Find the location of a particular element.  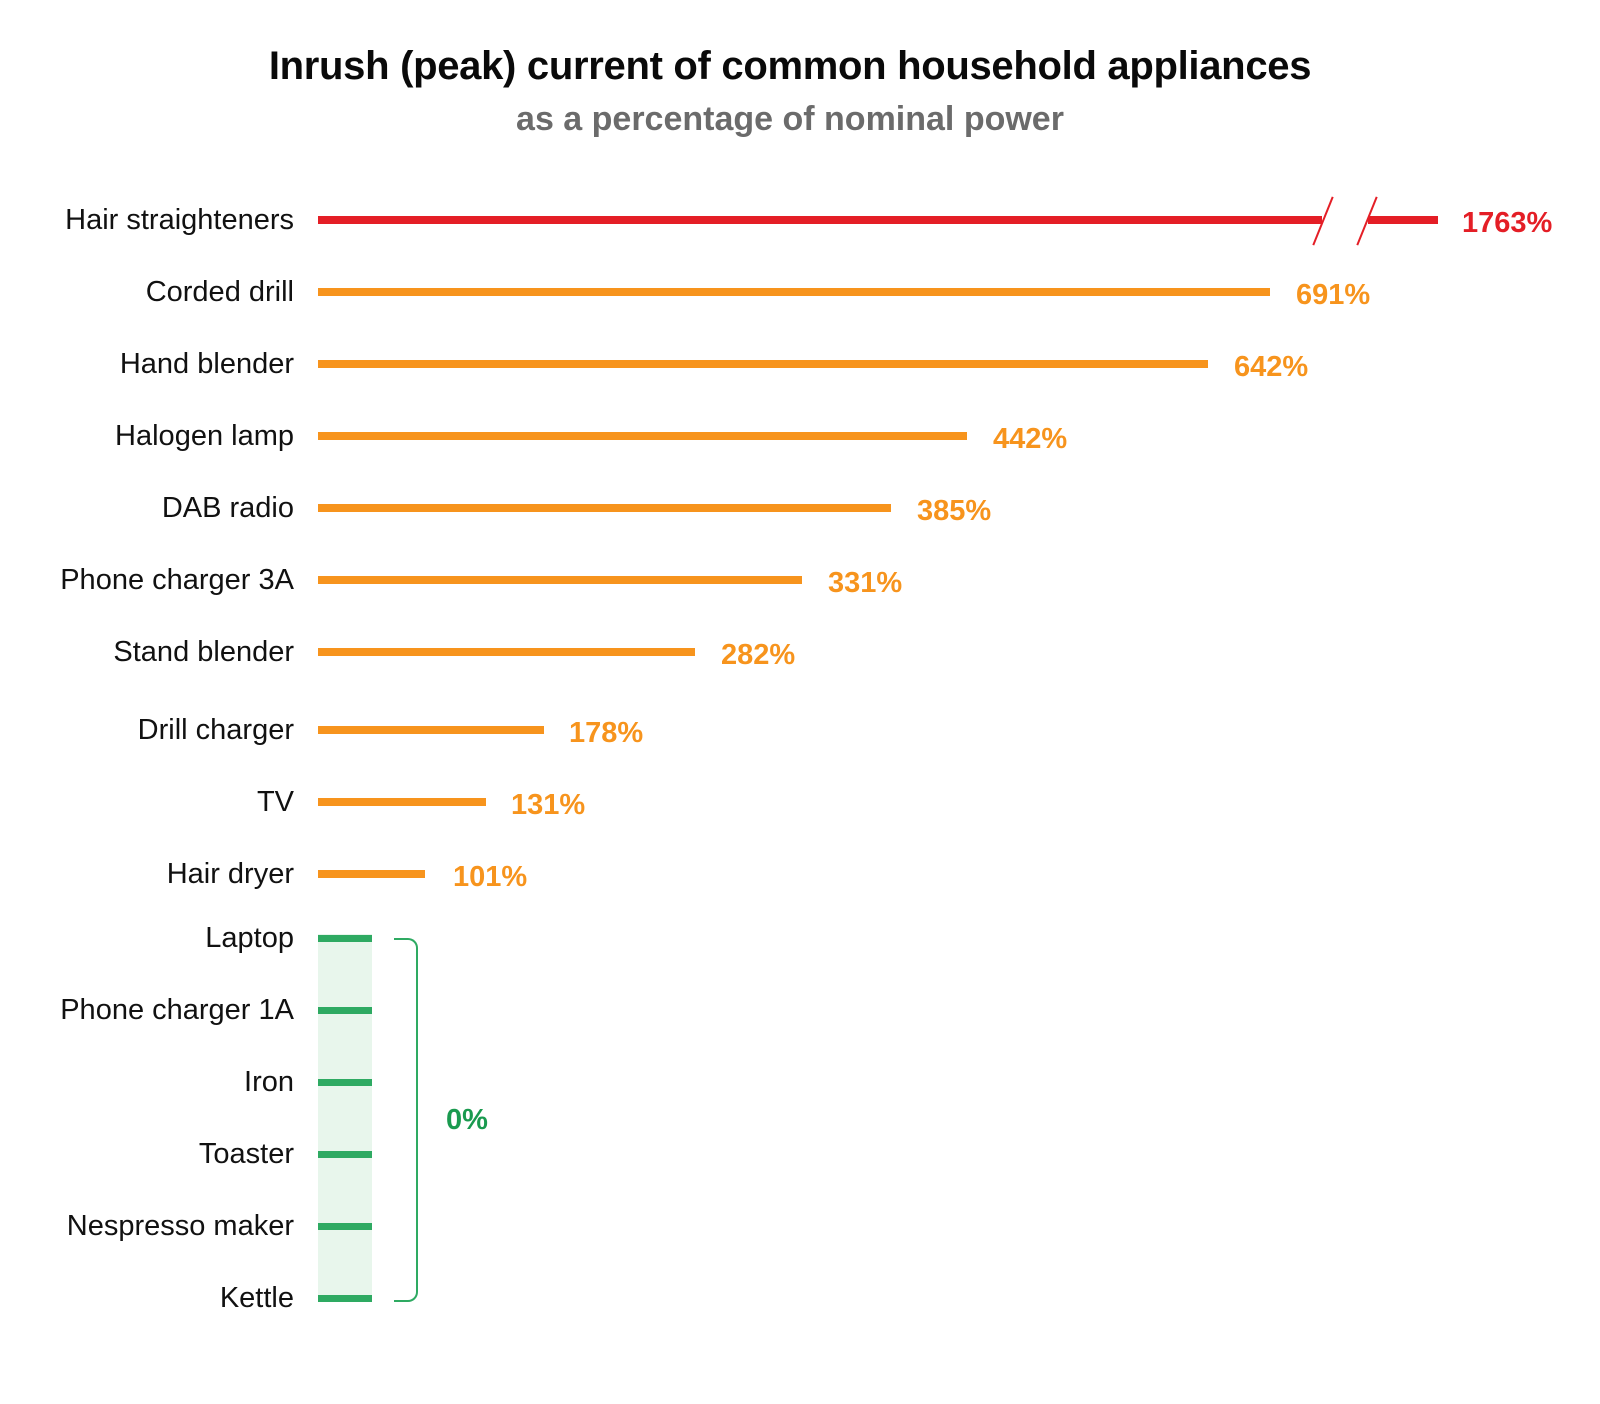

value-label: 1763% is located at coordinates (1507, 223).